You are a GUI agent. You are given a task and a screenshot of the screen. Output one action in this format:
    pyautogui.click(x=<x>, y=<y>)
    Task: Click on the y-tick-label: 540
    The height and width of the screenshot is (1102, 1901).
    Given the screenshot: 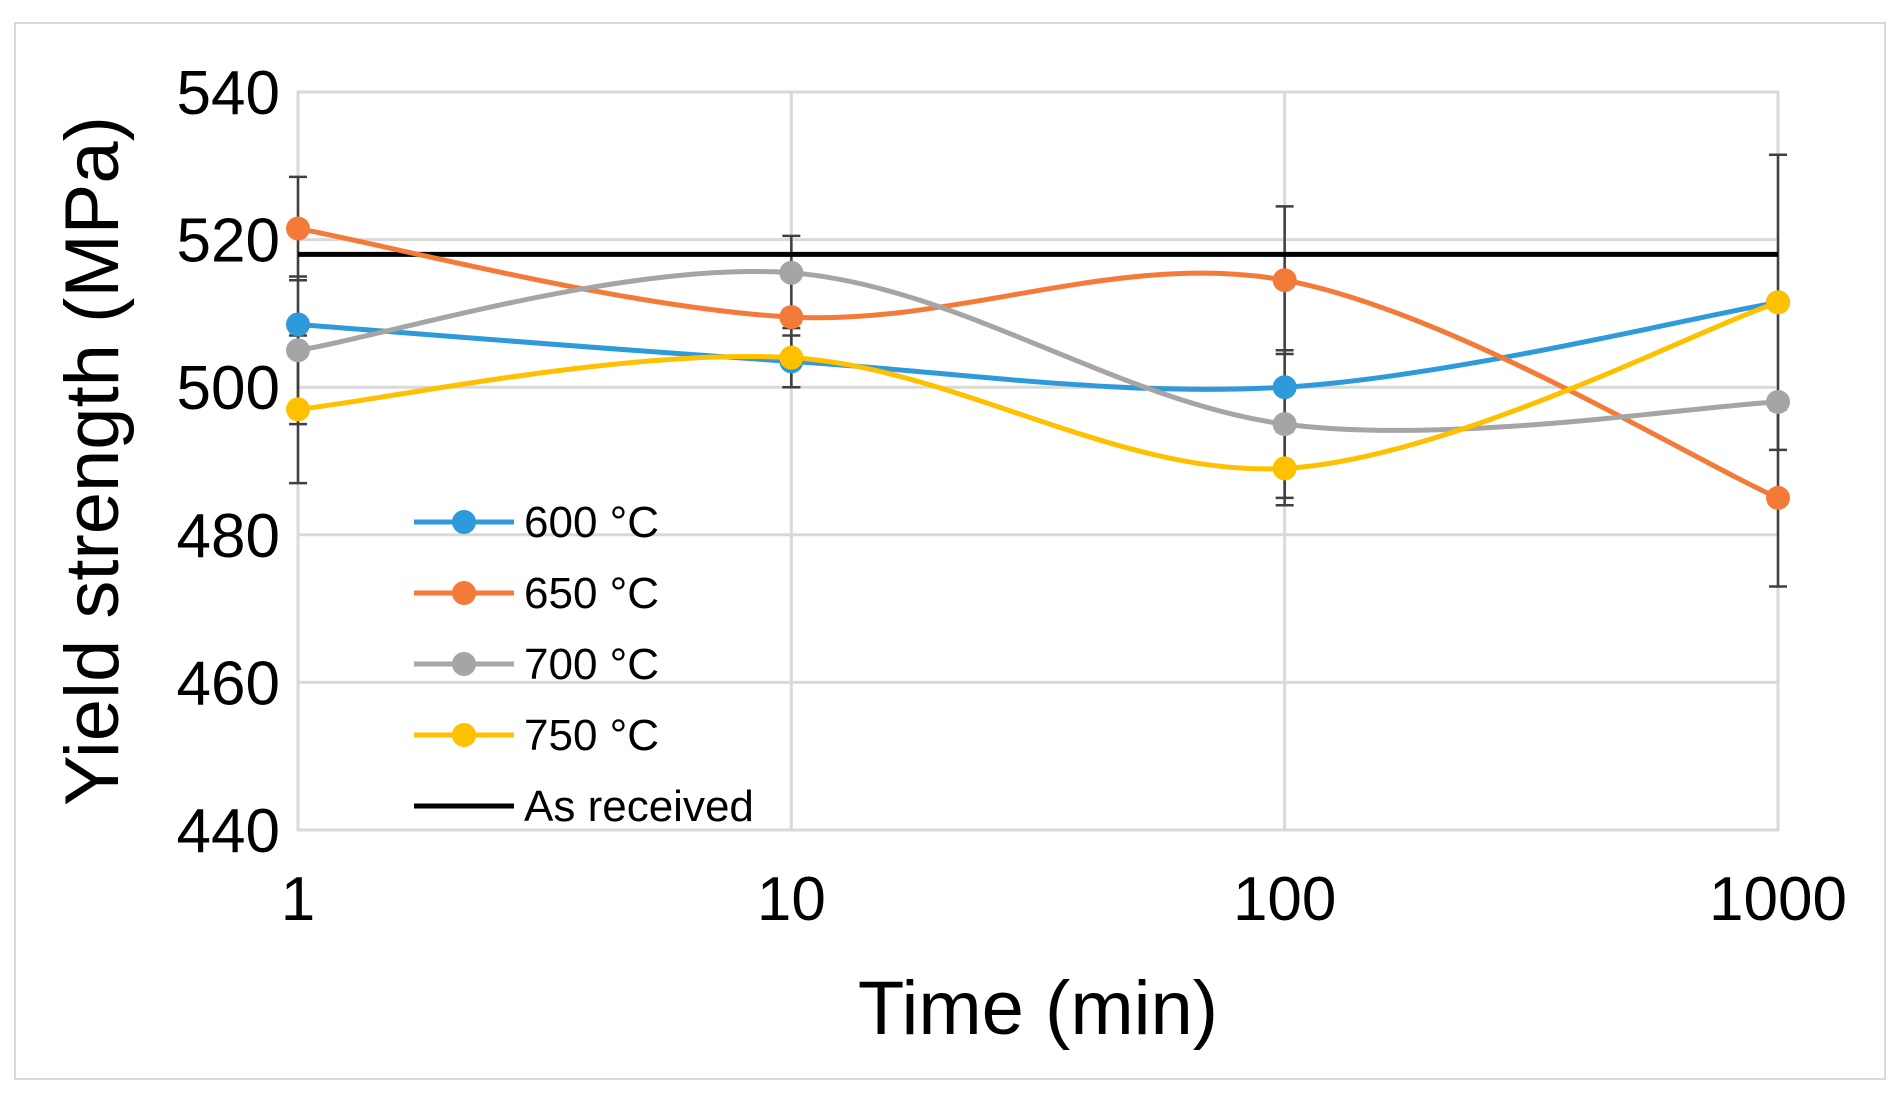 What is the action you would take?
    pyautogui.click(x=228, y=93)
    